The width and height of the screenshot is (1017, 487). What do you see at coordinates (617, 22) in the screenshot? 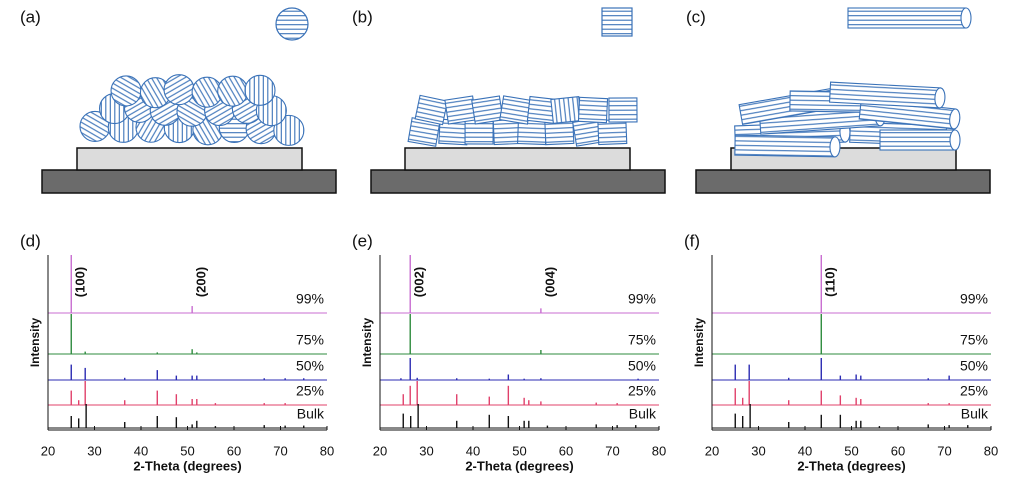
I see `plate-icon` at bounding box center [617, 22].